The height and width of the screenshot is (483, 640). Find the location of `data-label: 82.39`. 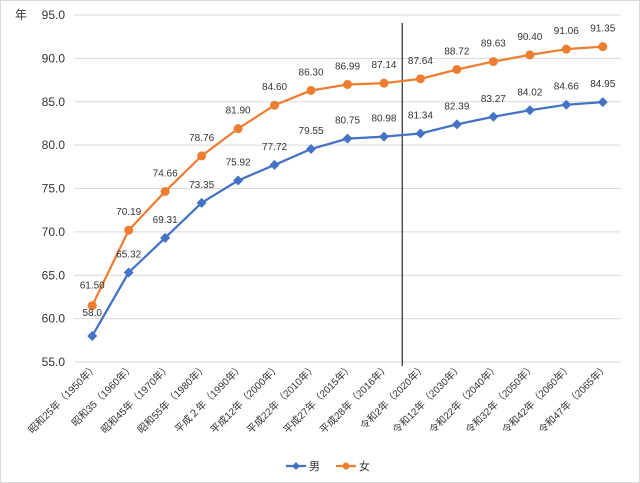

data-label: 82.39 is located at coordinates (456, 106).